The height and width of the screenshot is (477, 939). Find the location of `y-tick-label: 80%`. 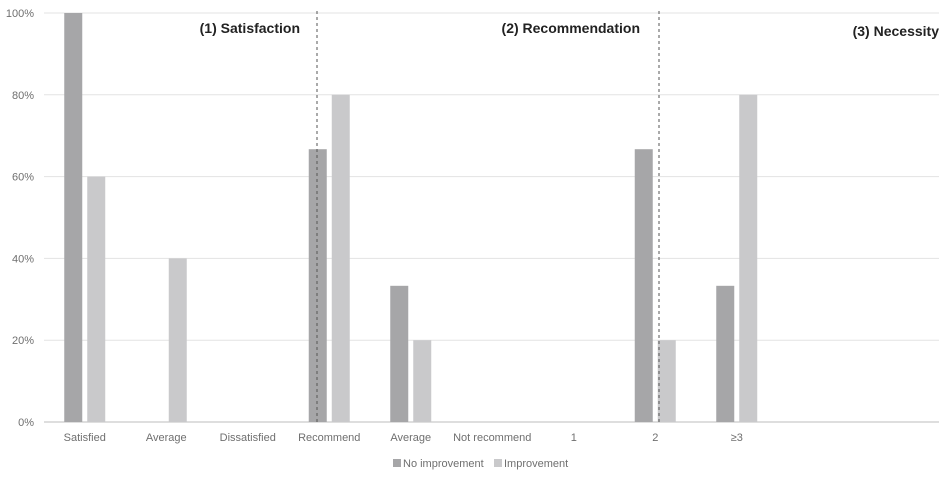

y-tick-label: 80% is located at coordinates (23, 96).